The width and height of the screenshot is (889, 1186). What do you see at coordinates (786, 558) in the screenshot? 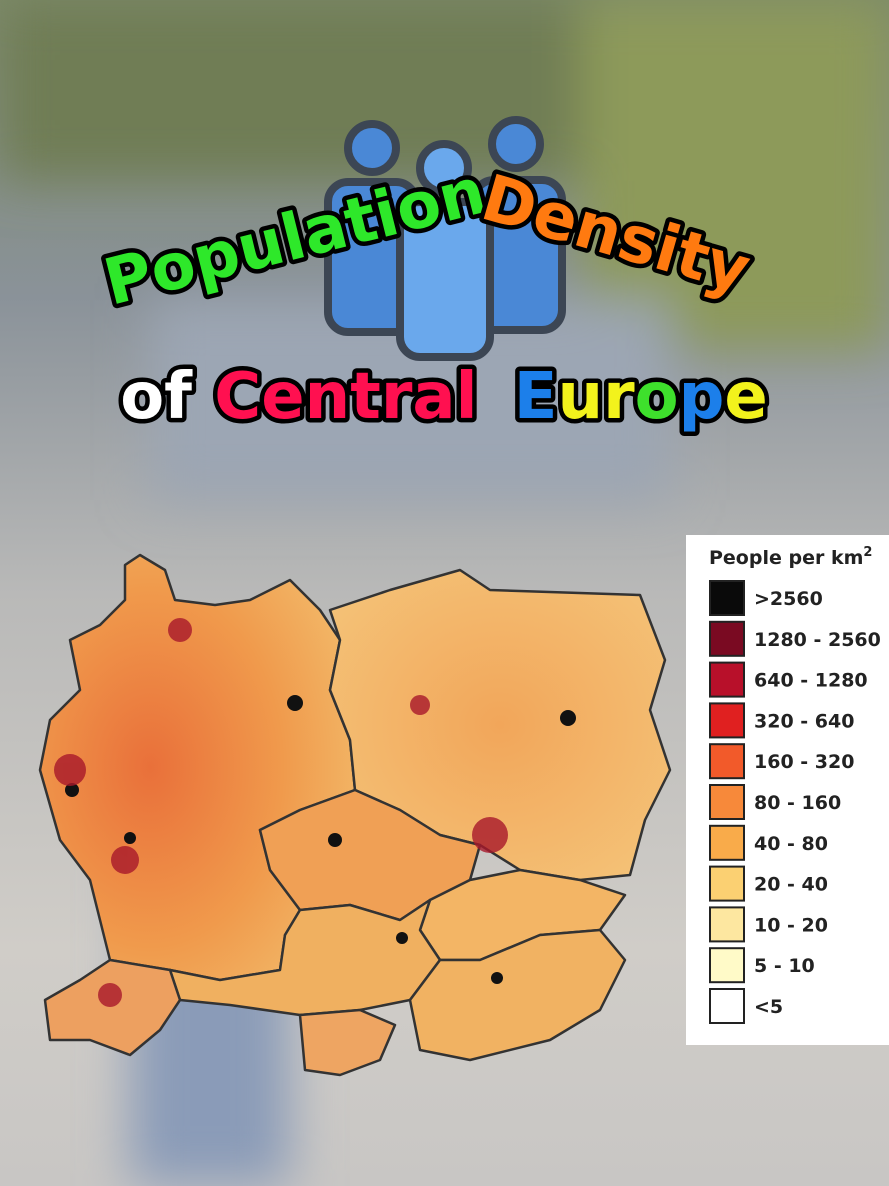
I see `legend-title-text: People per km` at bounding box center [786, 558].